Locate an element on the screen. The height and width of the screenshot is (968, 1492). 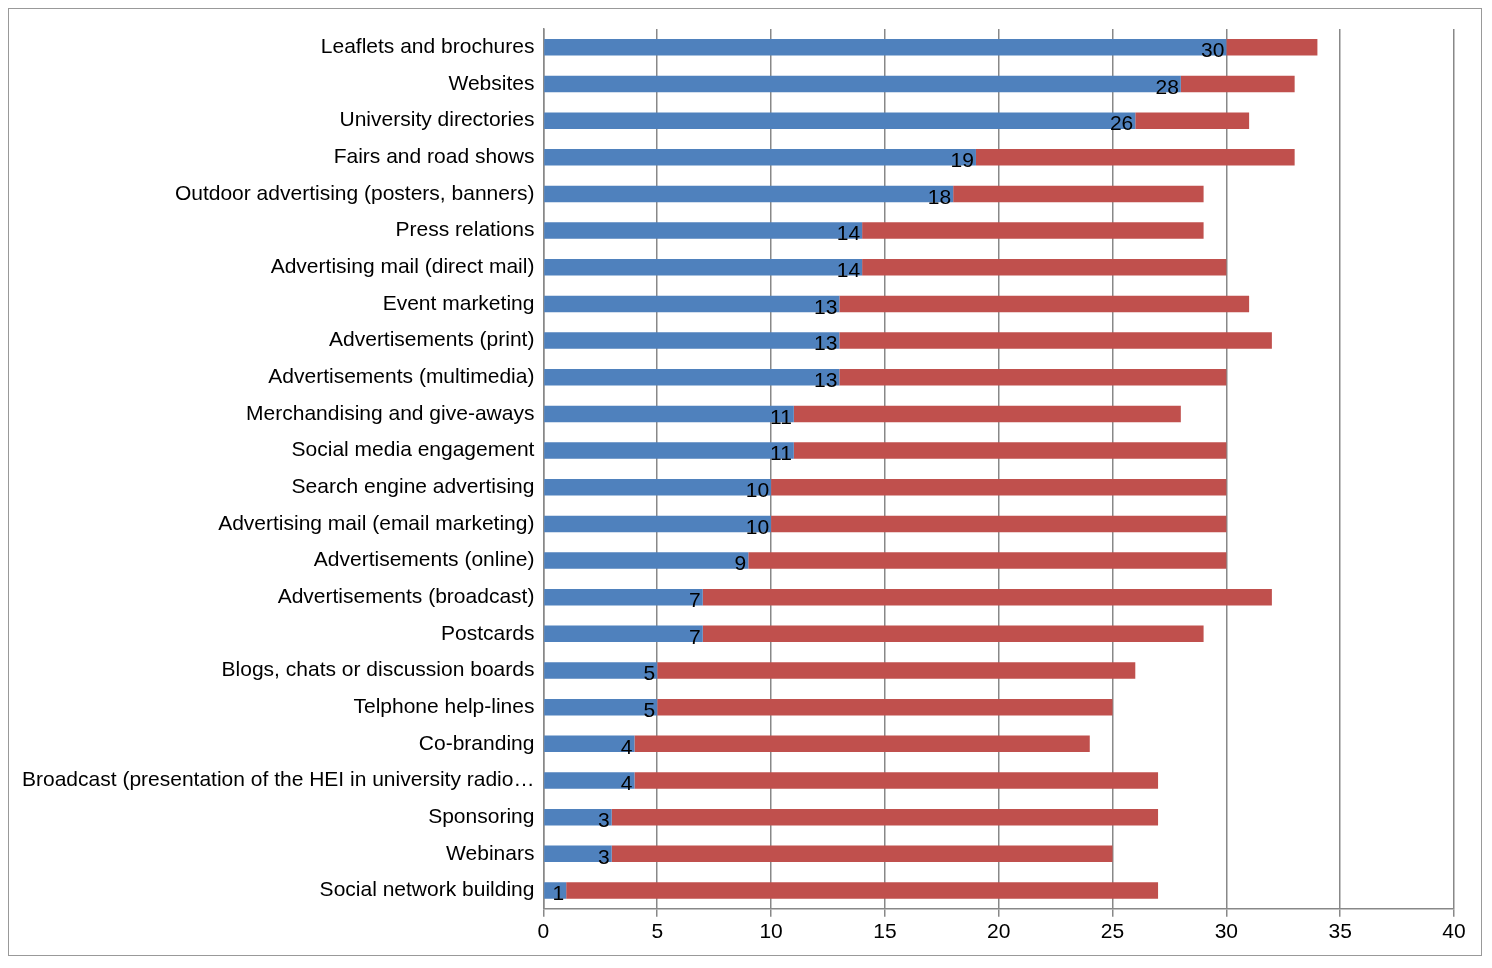
y-tick-label: Advertisements (print) is located at coordinates (432, 339).